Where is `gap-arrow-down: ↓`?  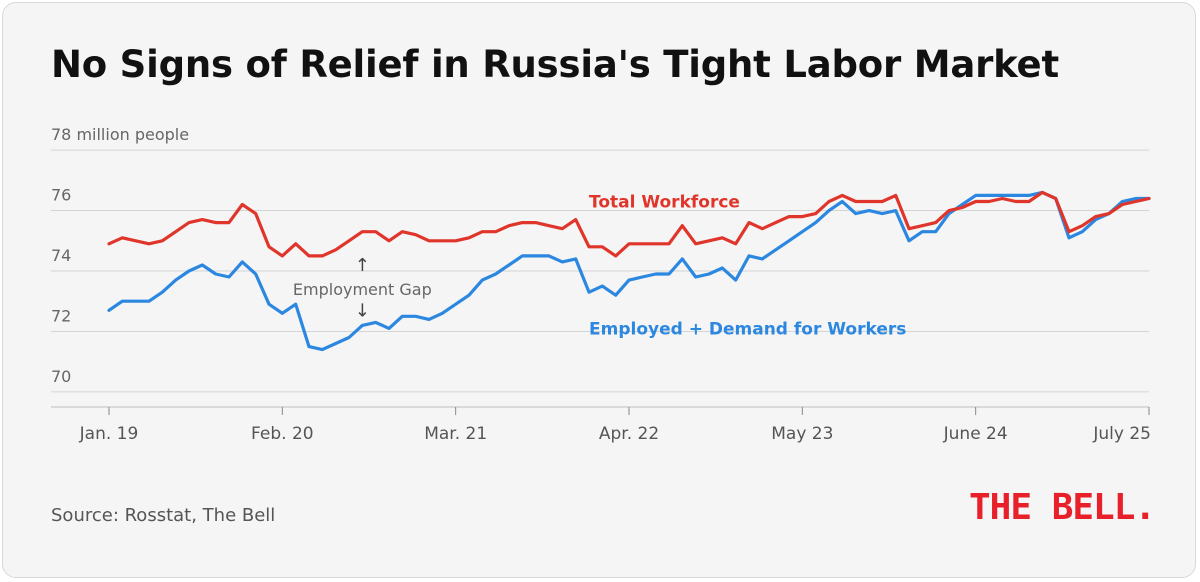 gap-arrow-down: ↓ is located at coordinates (362, 310).